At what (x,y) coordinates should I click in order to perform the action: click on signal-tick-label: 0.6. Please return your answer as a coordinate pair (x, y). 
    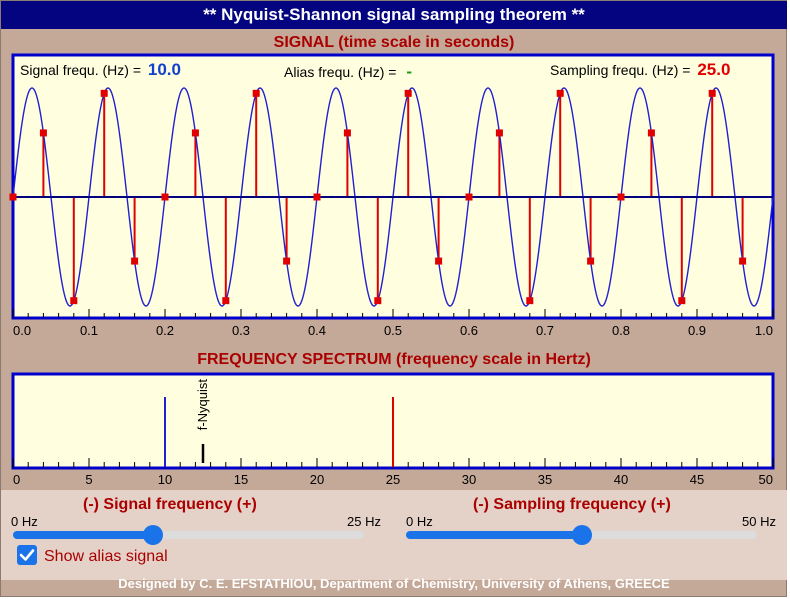
    Looking at the image, I should click on (469, 330).